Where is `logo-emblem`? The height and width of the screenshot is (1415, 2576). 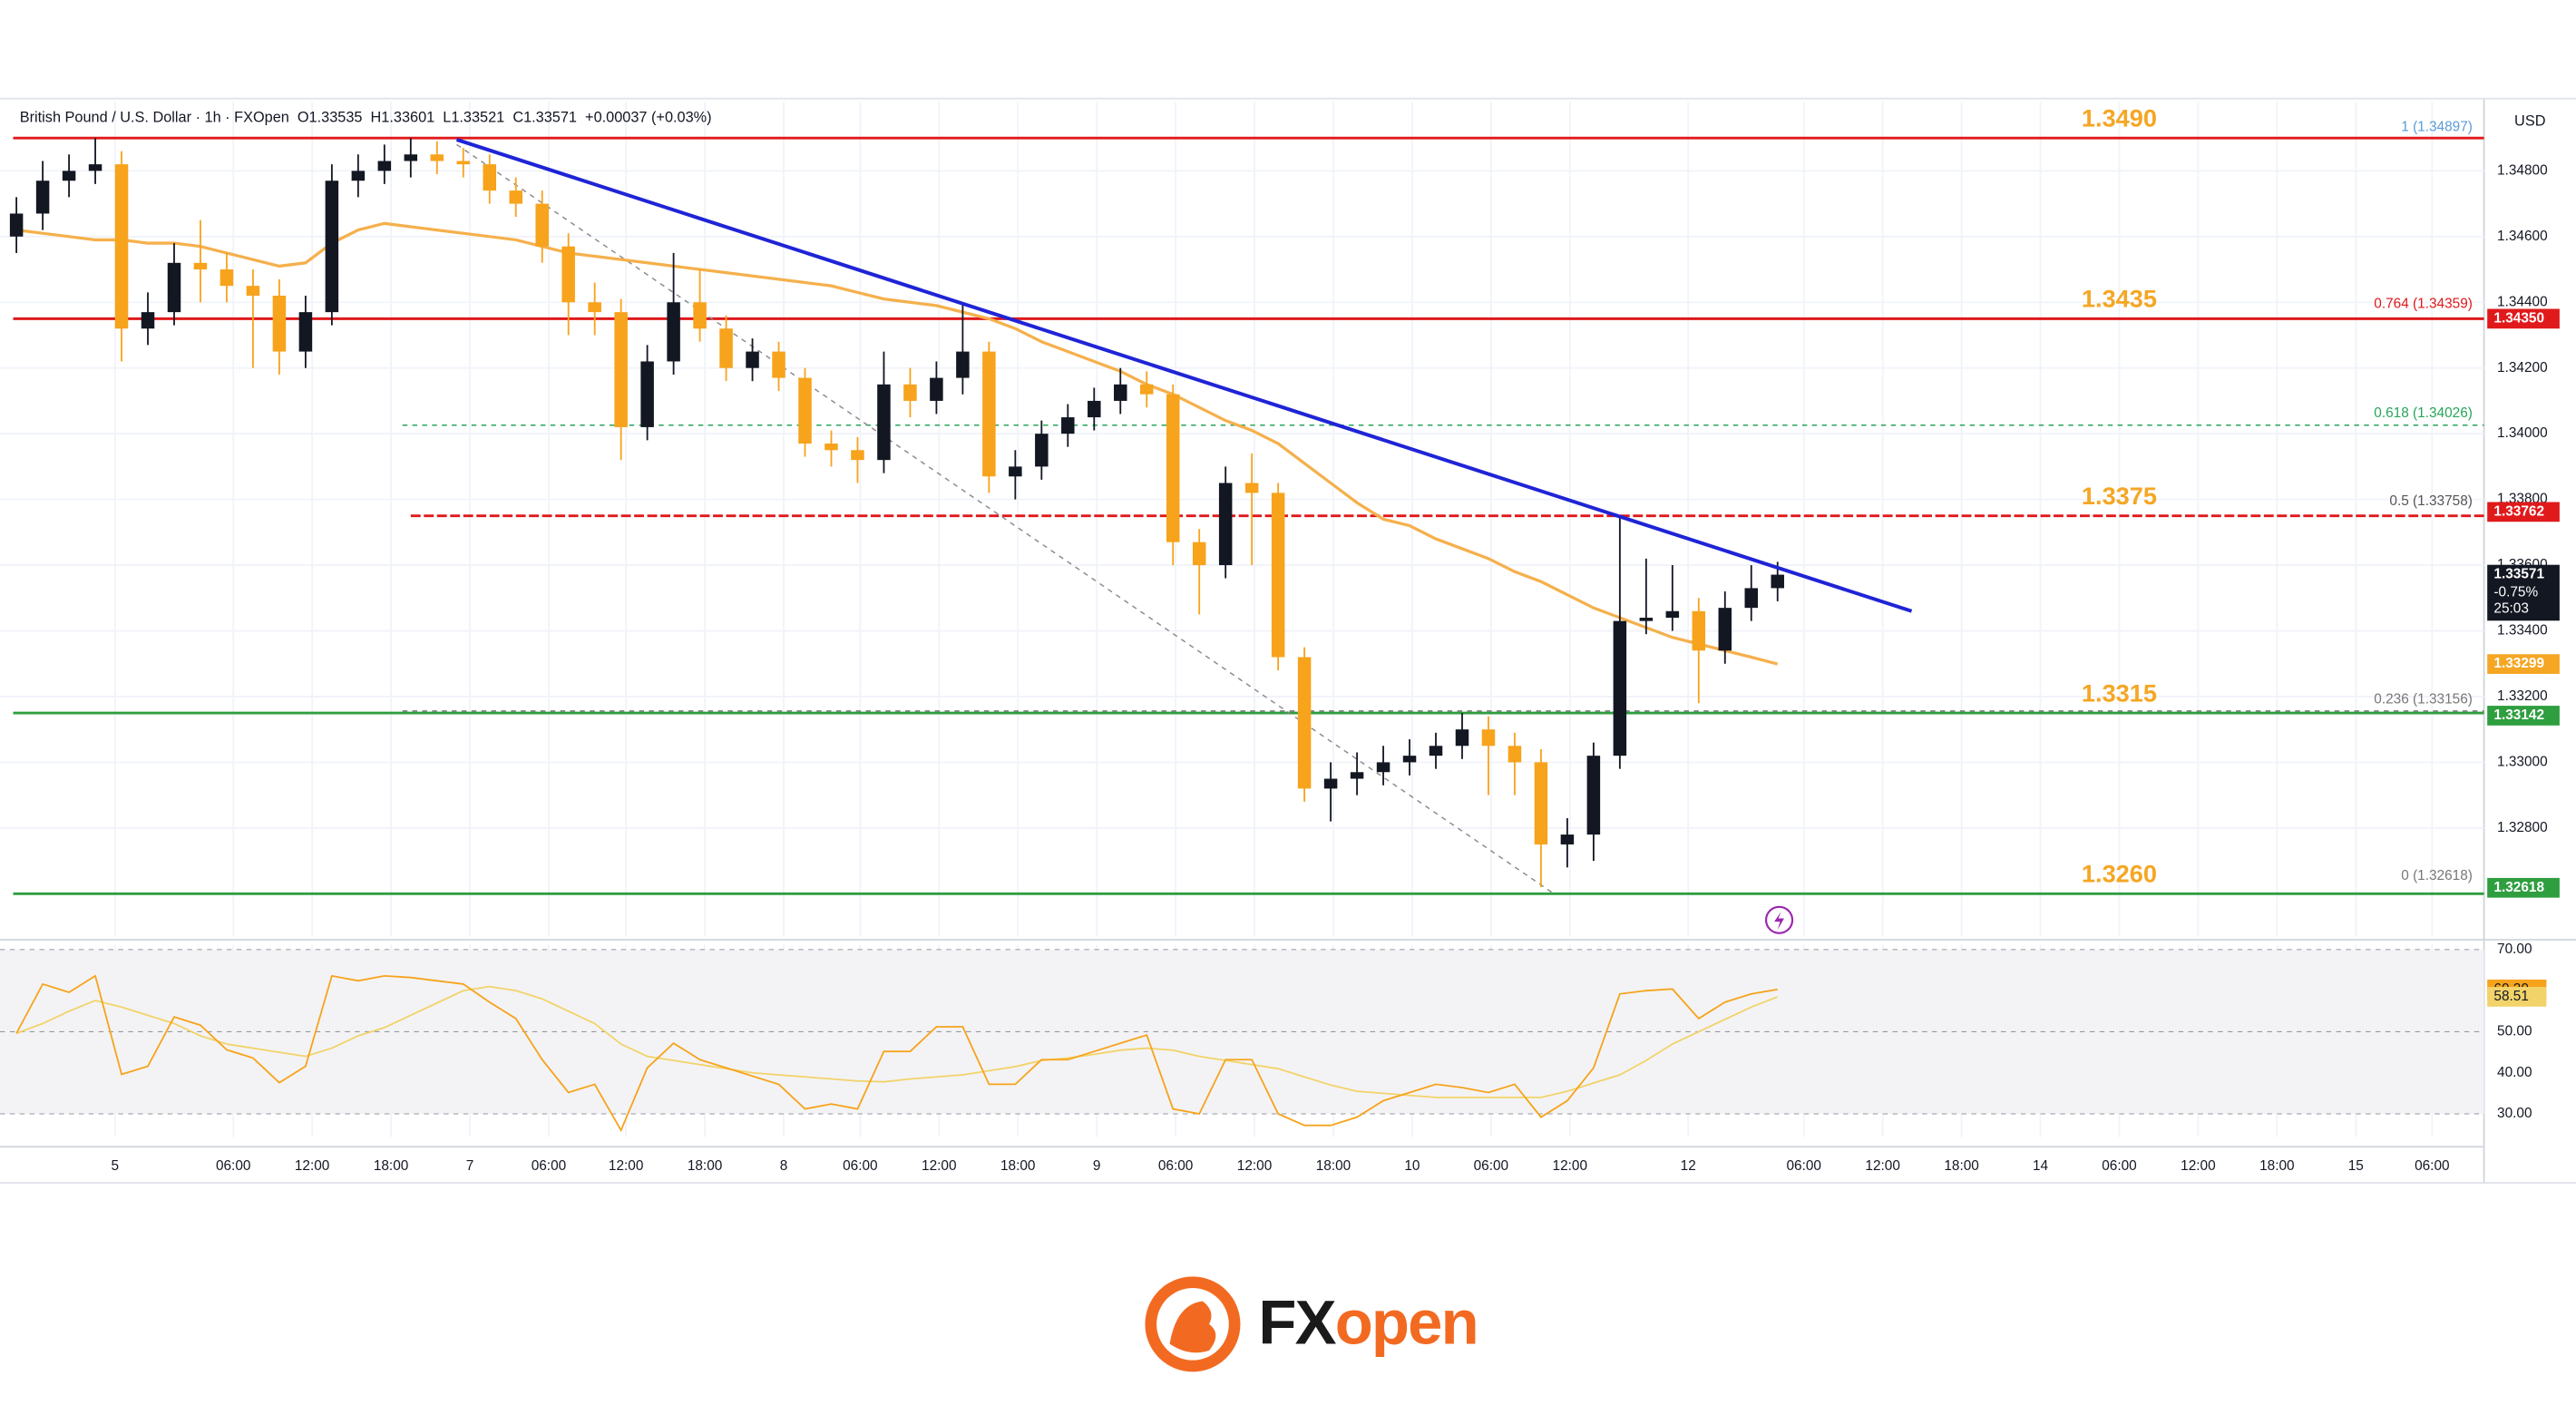
logo-emblem is located at coordinates (1193, 1324).